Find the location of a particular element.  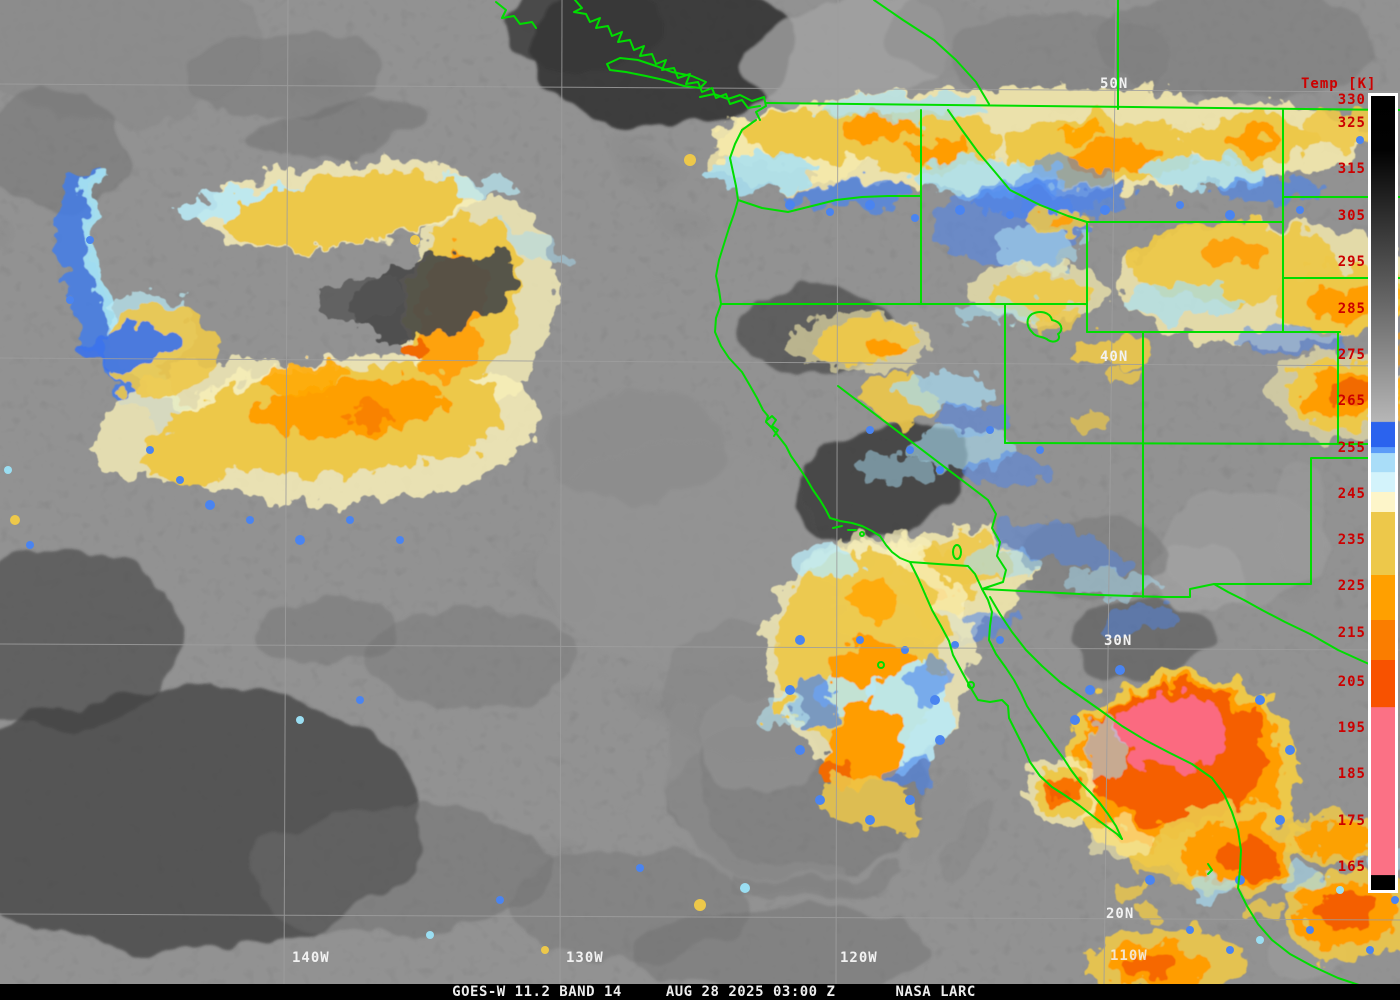

storm-blue-patch is located at coordinates (130, 347).